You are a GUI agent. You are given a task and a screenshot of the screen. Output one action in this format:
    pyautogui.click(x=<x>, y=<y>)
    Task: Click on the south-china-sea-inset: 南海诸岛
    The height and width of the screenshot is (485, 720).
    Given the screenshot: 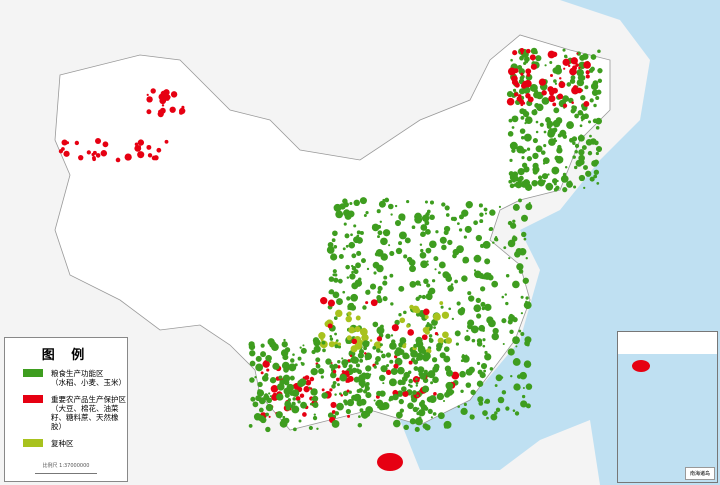 What is the action you would take?
    pyautogui.click(x=667, y=407)
    